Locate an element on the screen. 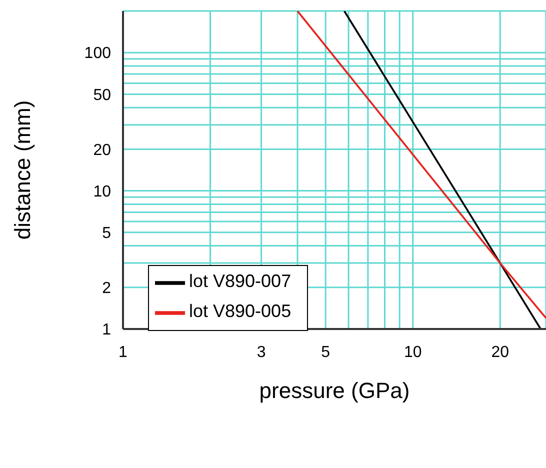 The height and width of the screenshot is (468, 546). y-tick-label: 1 is located at coordinates (107, 330).